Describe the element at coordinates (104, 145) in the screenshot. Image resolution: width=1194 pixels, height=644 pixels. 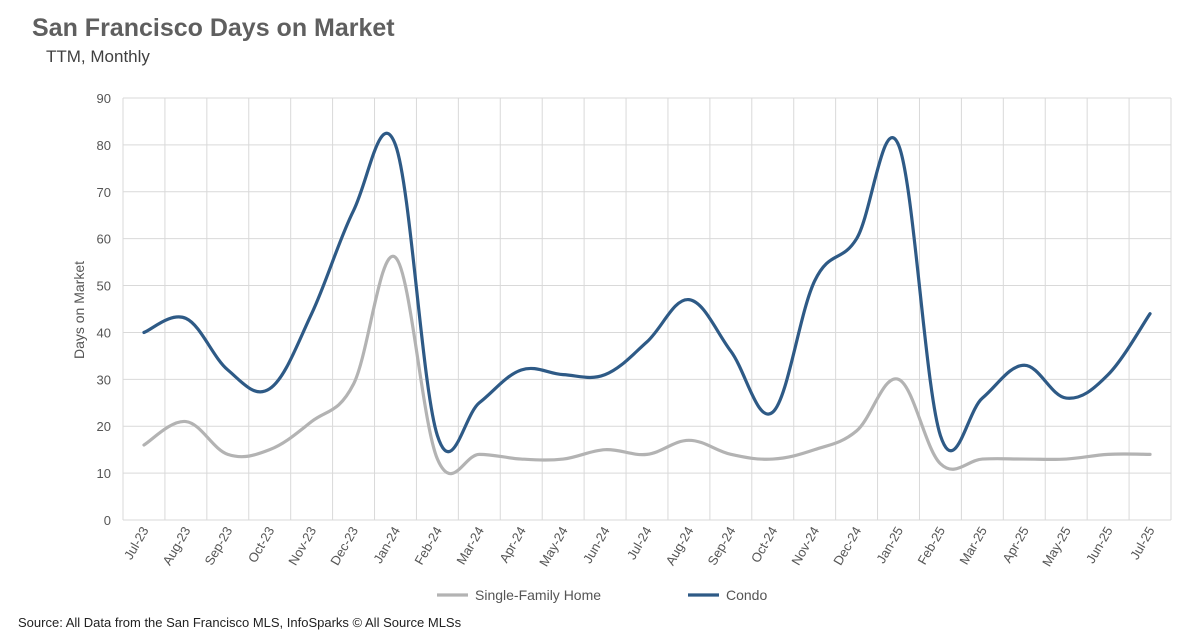
I see `y-tick-label: 80` at that location.